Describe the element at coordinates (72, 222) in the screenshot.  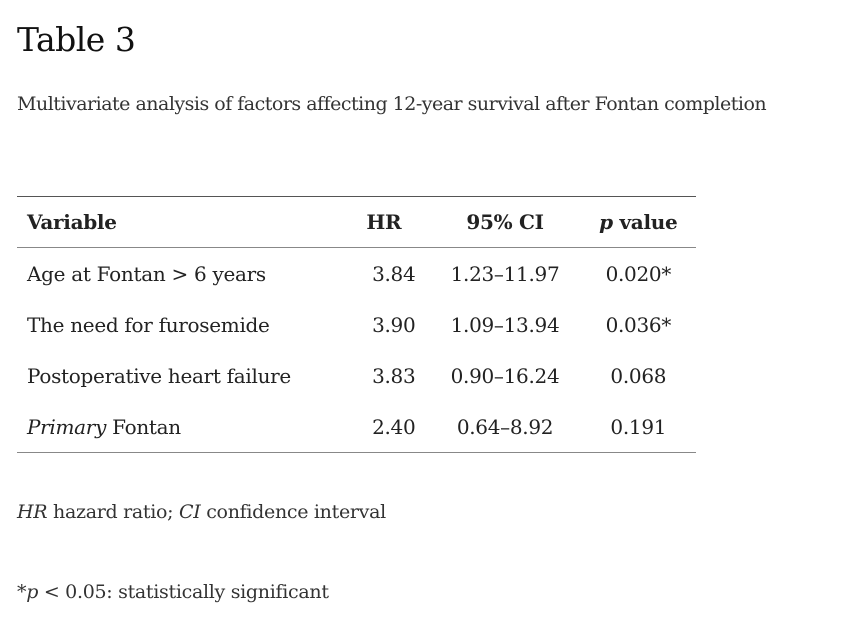
I see `header-variable: Variable` at that location.